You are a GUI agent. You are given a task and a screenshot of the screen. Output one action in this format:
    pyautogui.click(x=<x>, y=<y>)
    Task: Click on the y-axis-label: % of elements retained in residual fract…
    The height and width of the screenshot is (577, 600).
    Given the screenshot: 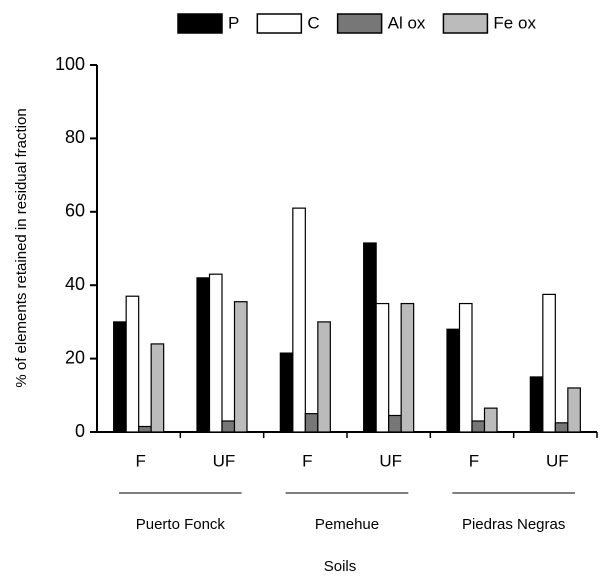 What is the action you would take?
    pyautogui.click(x=21, y=247)
    